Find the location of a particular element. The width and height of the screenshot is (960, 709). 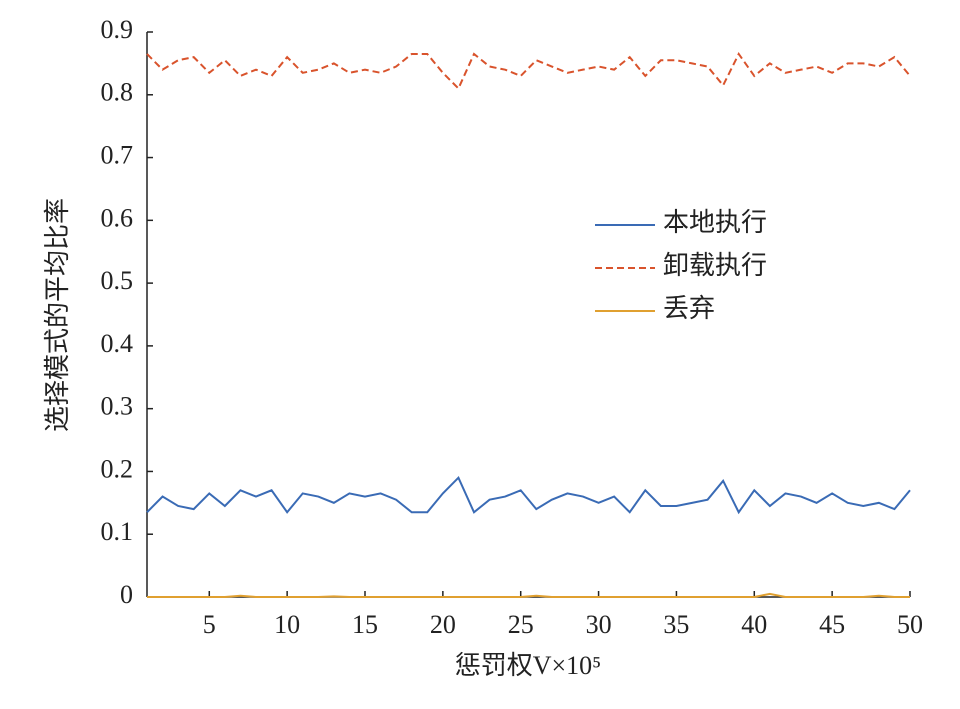

x-tick-label: 50 is located at coordinates (910, 624).